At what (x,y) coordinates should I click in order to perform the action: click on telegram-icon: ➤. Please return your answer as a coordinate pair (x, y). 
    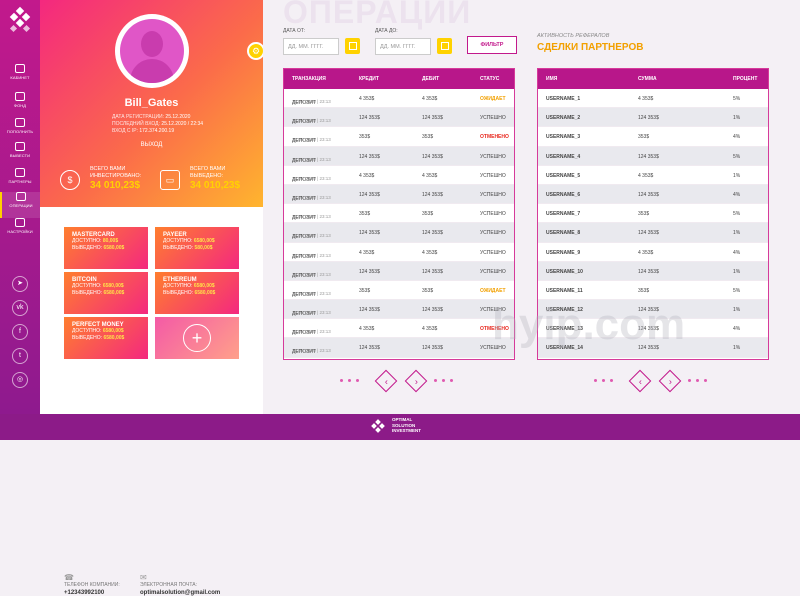
    Looking at the image, I should click on (20, 284).